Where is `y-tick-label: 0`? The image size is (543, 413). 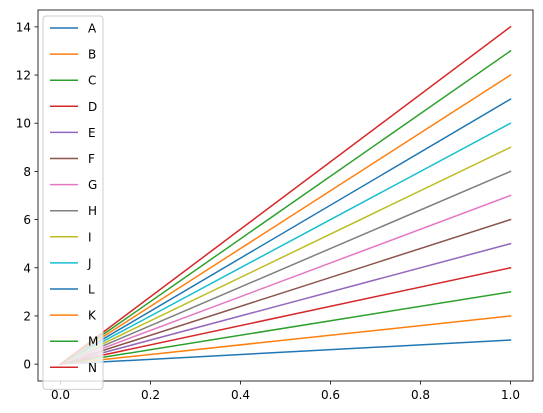 y-tick-label: 0 is located at coordinates (27, 365).